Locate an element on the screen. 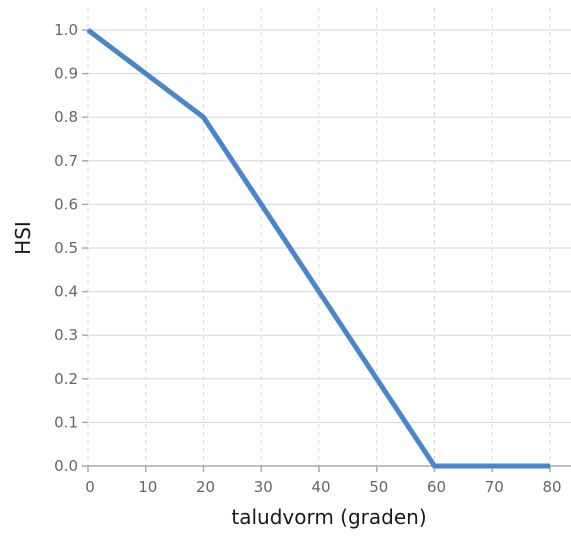 The image size is (571, 536). y-tick-label-2: 0.2 is located at coordinates (66, 379).